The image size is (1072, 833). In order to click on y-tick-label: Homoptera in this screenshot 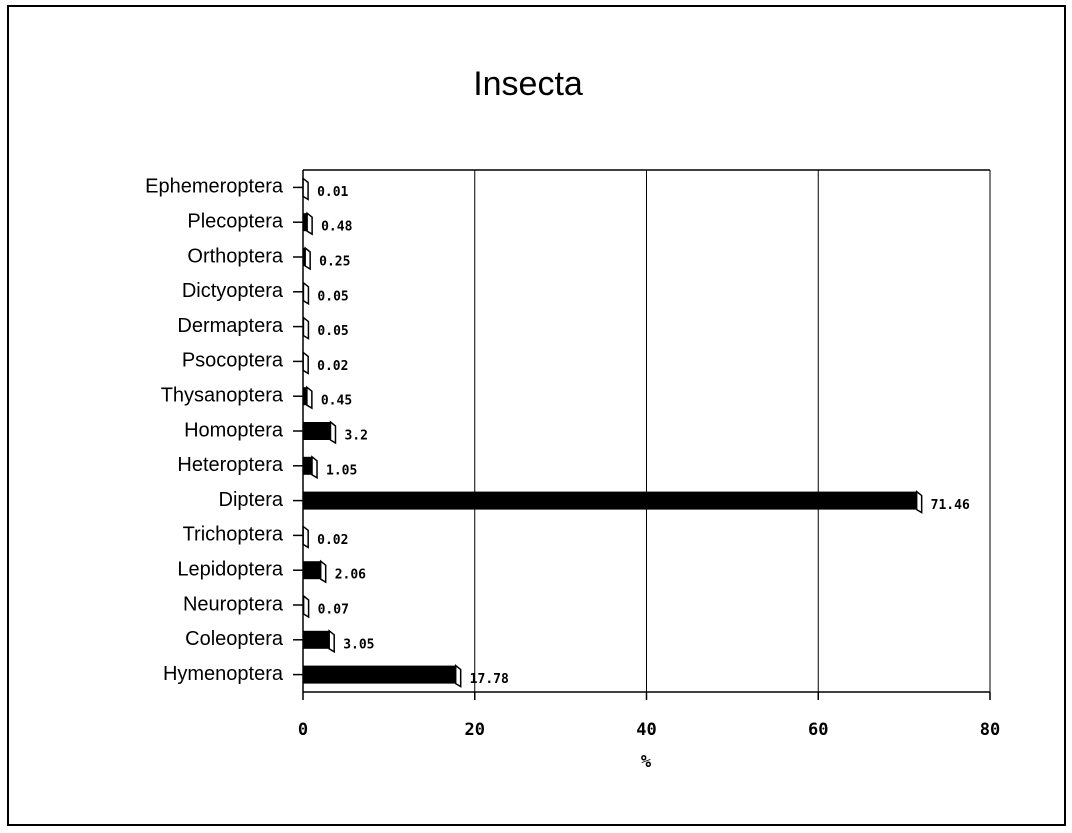, I will do `click(234, 430)`.